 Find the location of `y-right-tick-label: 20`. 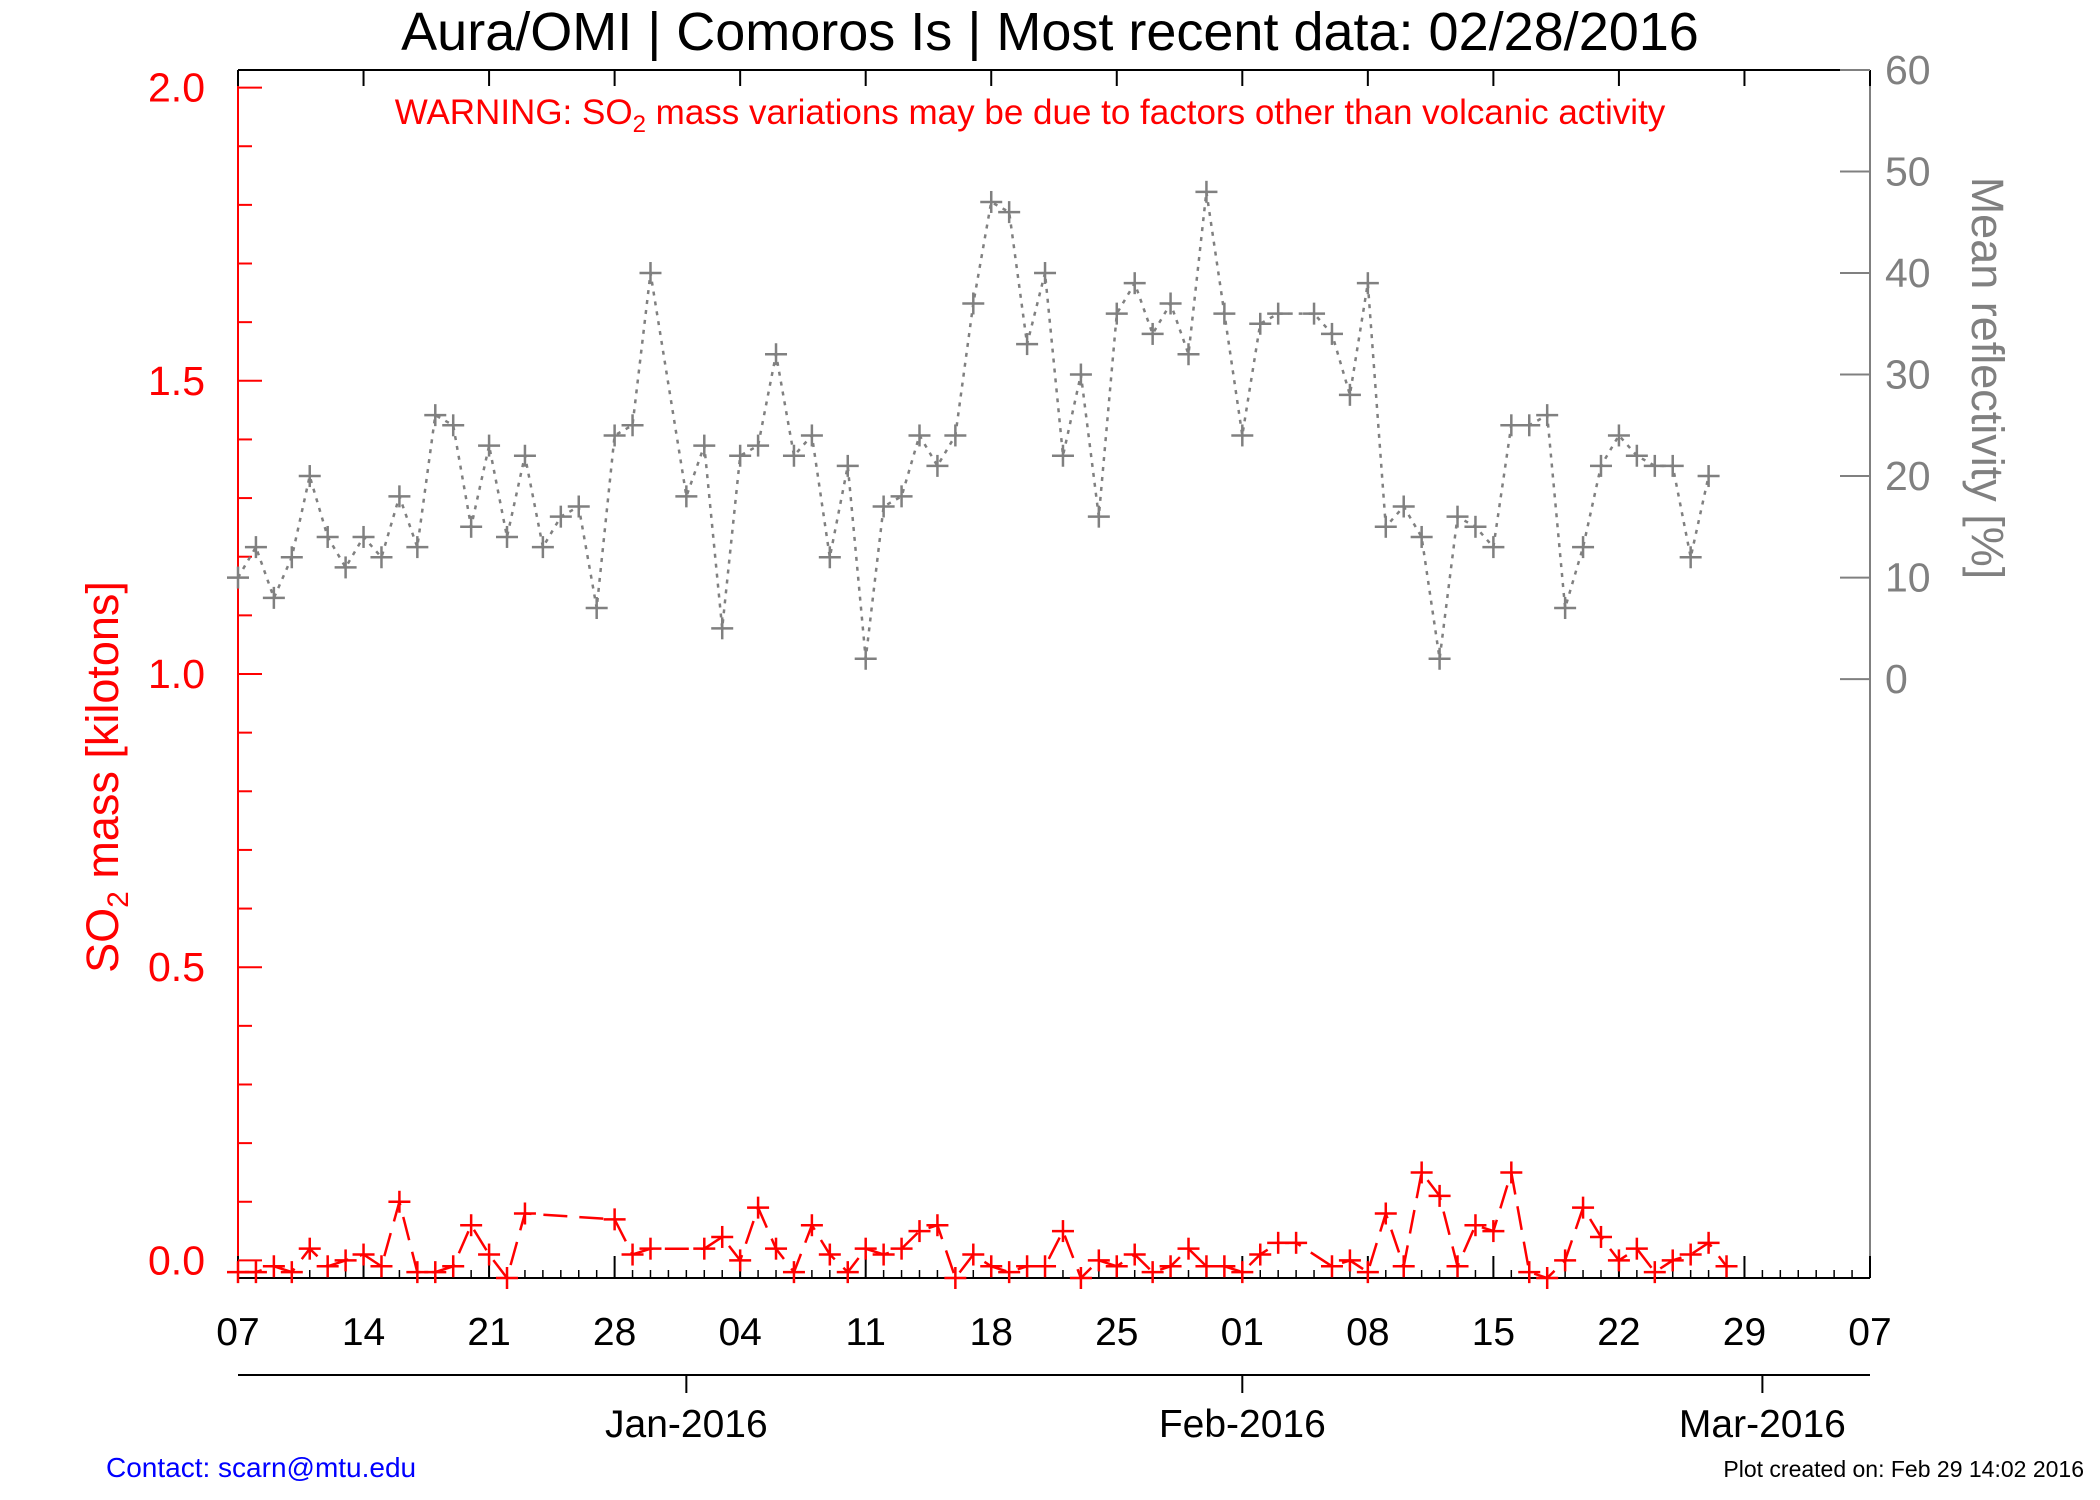

y-right-tick-label: 20 is located at coordinates (1908, 476).